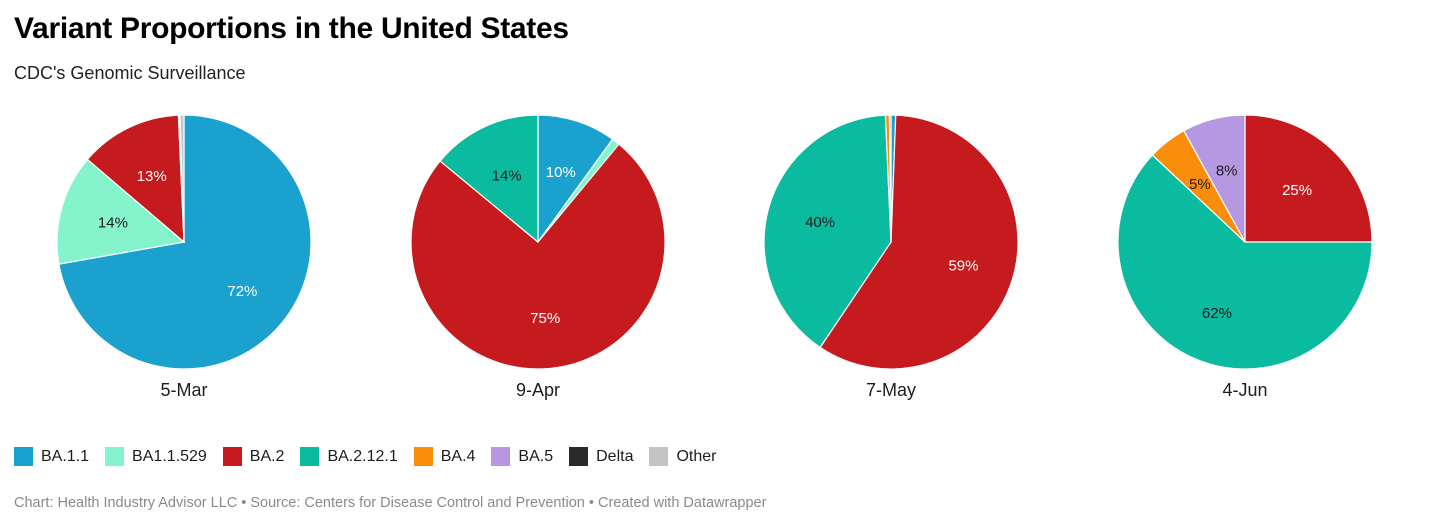 This screenshot has width=1429, height=528. I want to click on legend-label: BA.4, so click(458, 456).